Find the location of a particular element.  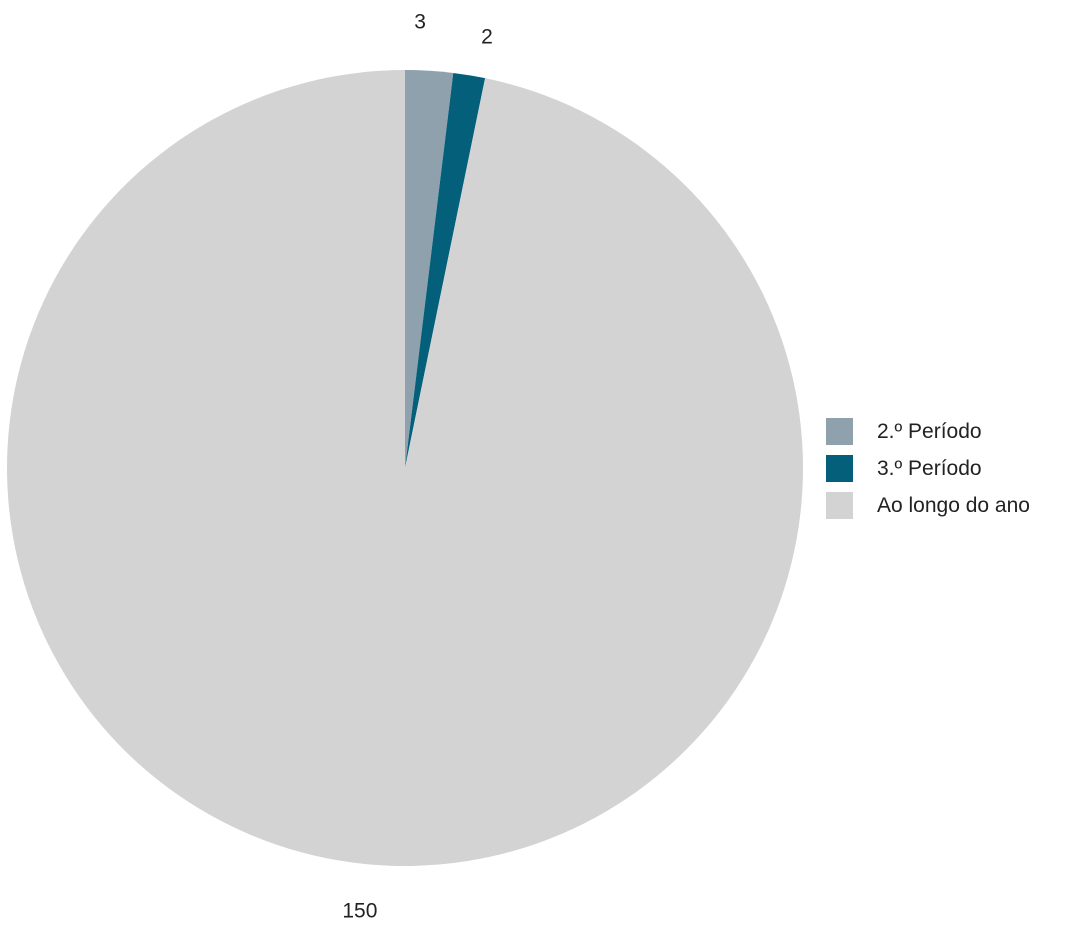

legend-item-ao-longo-do-ano: Ao longo do ano is located at coordinates (928, 505).